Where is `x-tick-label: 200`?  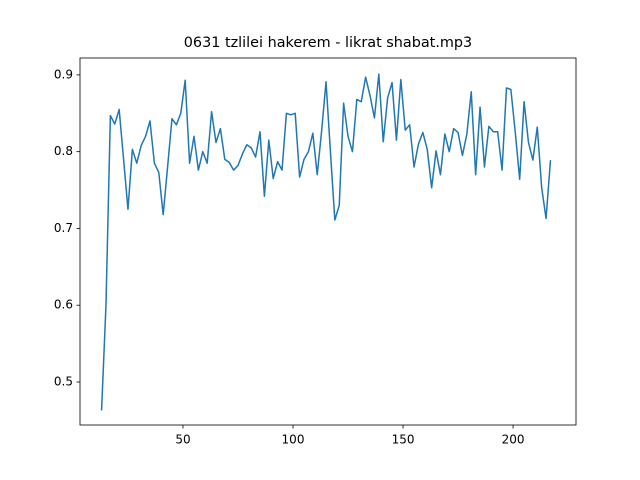 x-tick-label: 200 is located at coordinates (513, 440).